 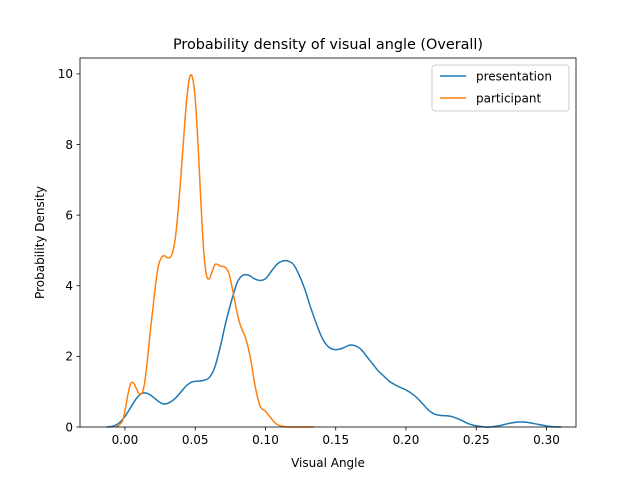 What do you see at coordinates (69, 215) in the screenshot?
I see `y-tick-label: 6` at bounding box center [69, 215].